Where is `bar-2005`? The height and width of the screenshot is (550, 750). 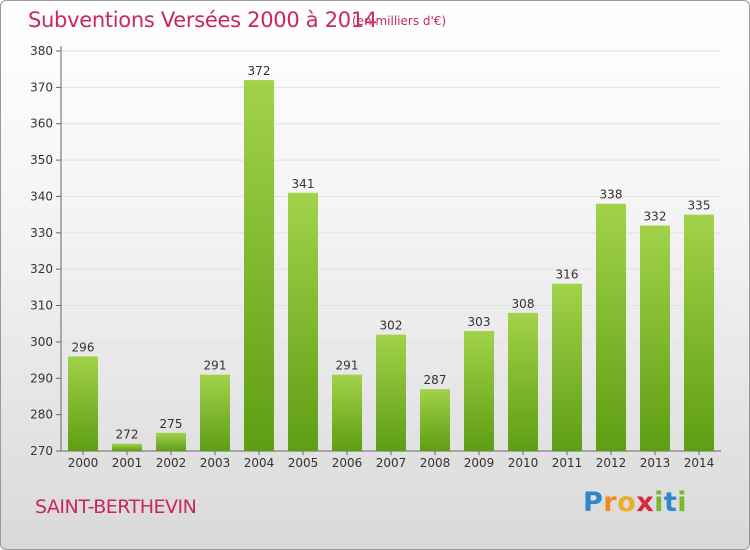 bar-2005 is located at coordinates (303, 321).